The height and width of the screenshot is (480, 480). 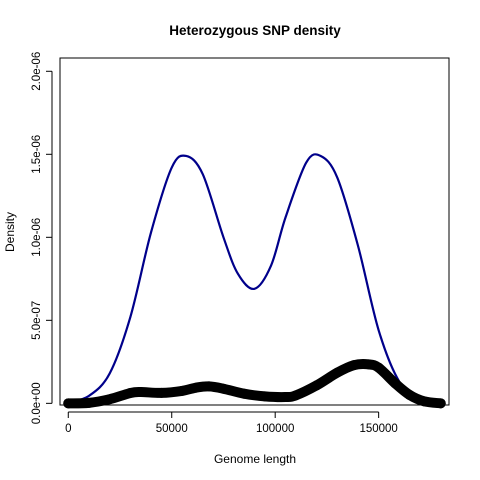 What do you see at coordinates (37, 237) in the screenshot?
I see `y-tick-label: 1.0e-06` at bounding box center [37, 237].